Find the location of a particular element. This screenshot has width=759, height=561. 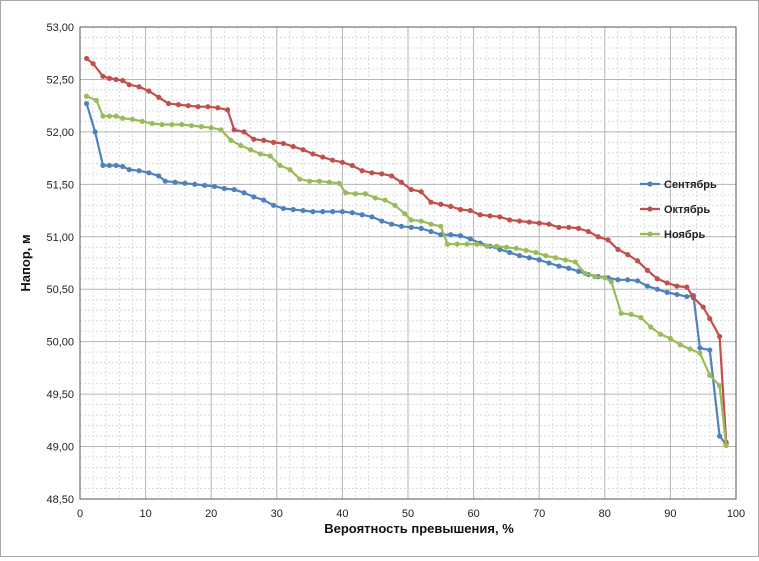

y-tick-label: 53,00 is located at coordinates (60, 28).